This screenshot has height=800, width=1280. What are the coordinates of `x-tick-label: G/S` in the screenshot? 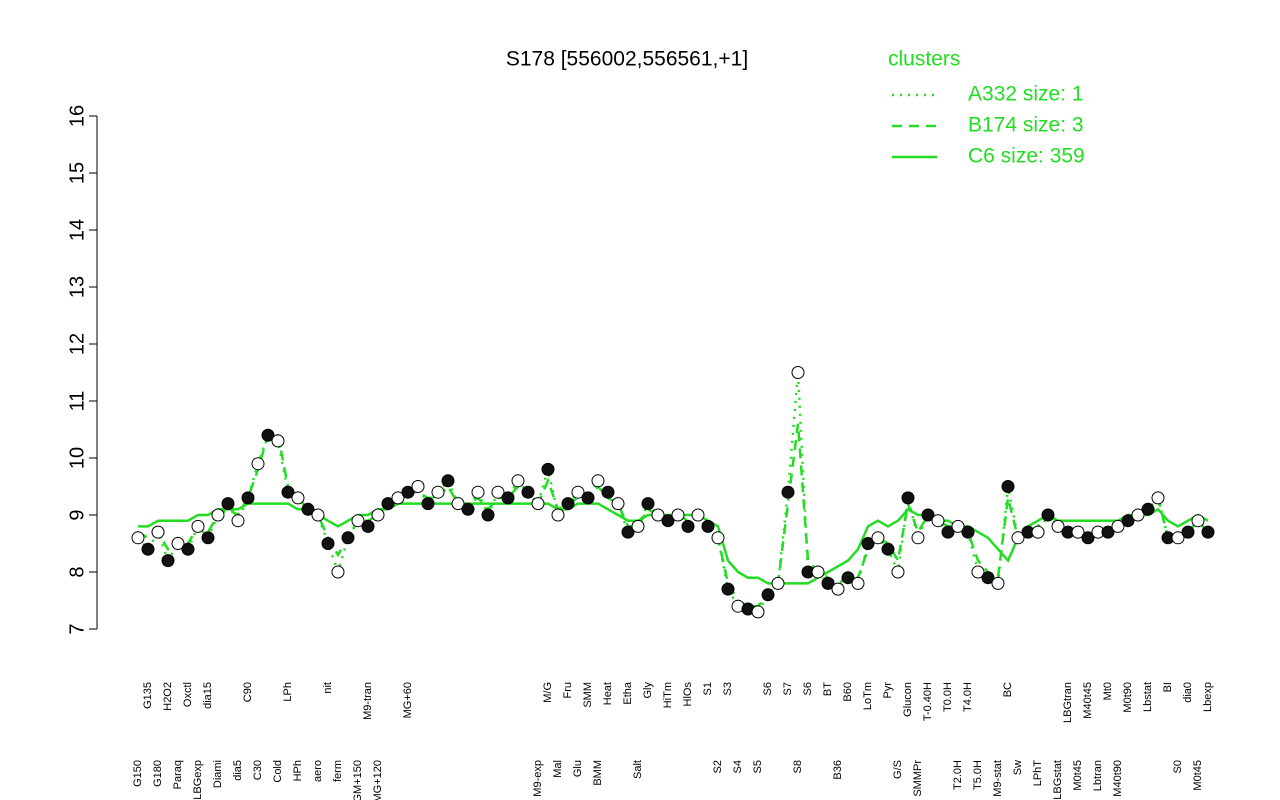 It's located at (898, 769).